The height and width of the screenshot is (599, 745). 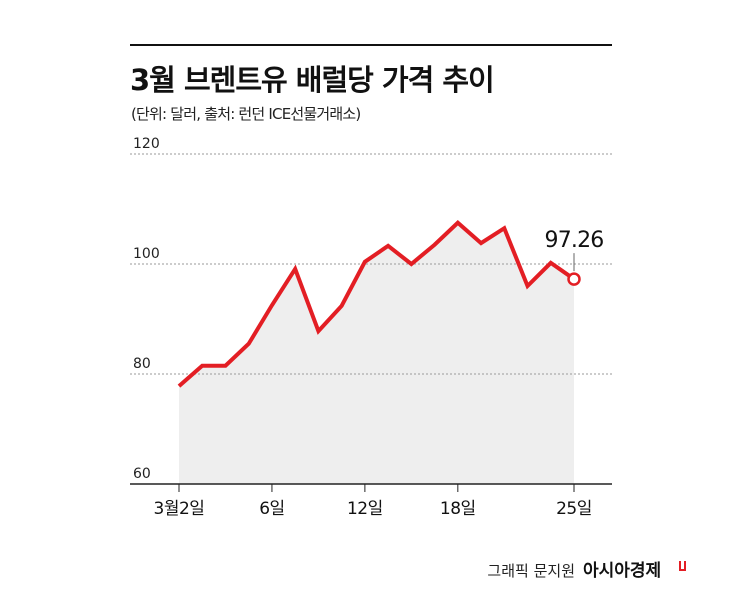 What do you see at coordinates (531, 571) in the screenshot?
I see `credit: 그래픽 문지원` at bounding box center [531, 571].